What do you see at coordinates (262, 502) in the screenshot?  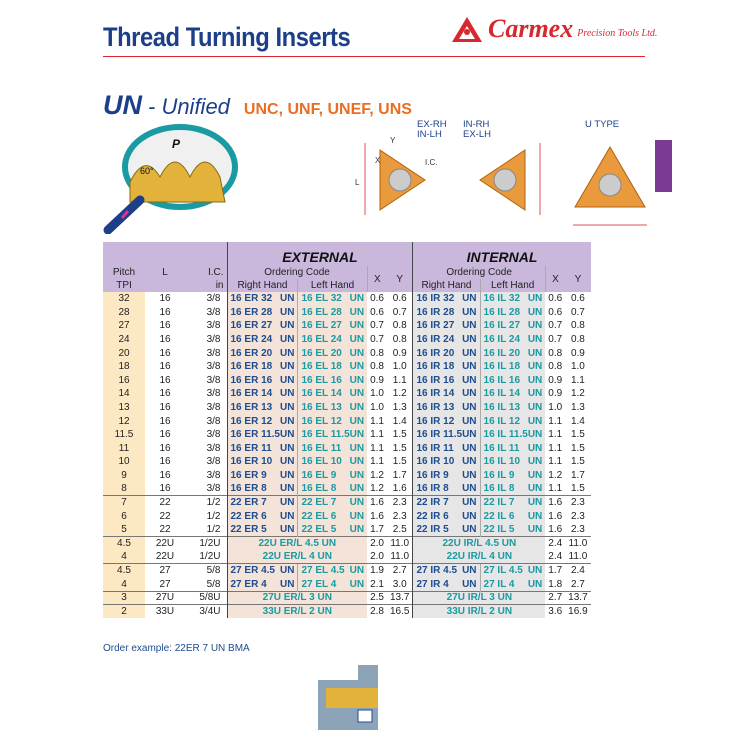 I see `ext-rh-code: 22 ER 7 UN` at bounding box center [262, 502].